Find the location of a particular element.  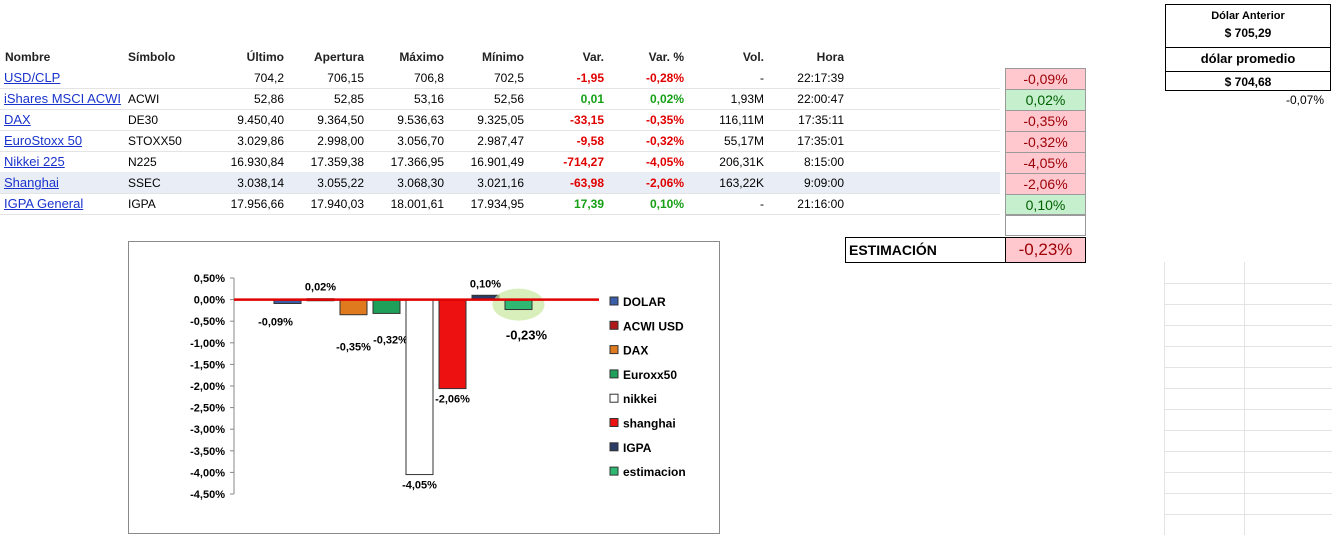

cell-low: 16.901,49 is located at coordinates (497, 162).